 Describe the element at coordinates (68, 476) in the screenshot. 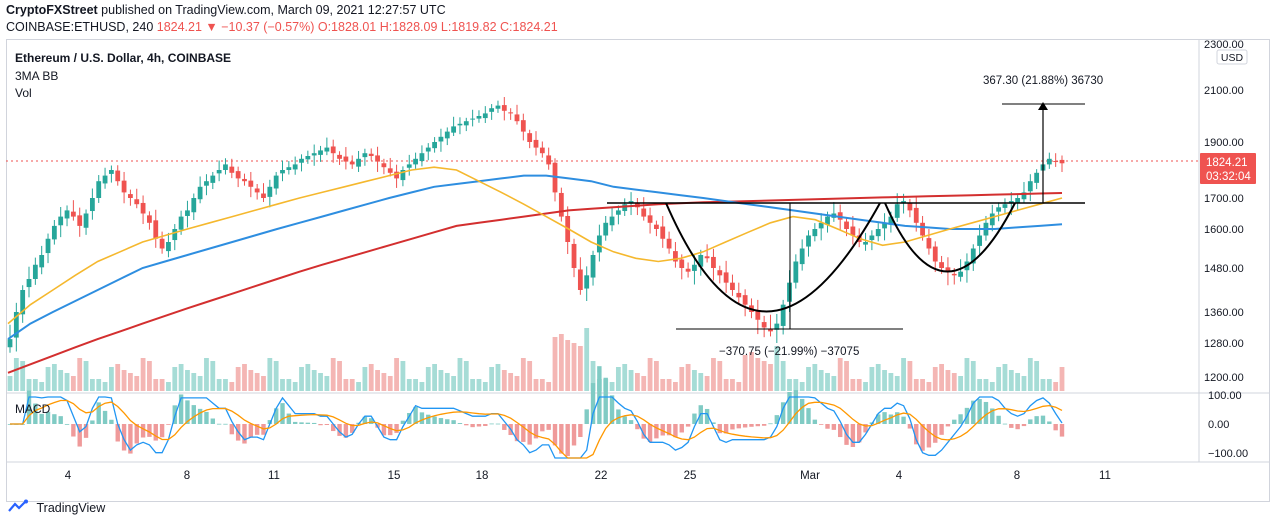

I see `time-tick-label: 4` at that location.